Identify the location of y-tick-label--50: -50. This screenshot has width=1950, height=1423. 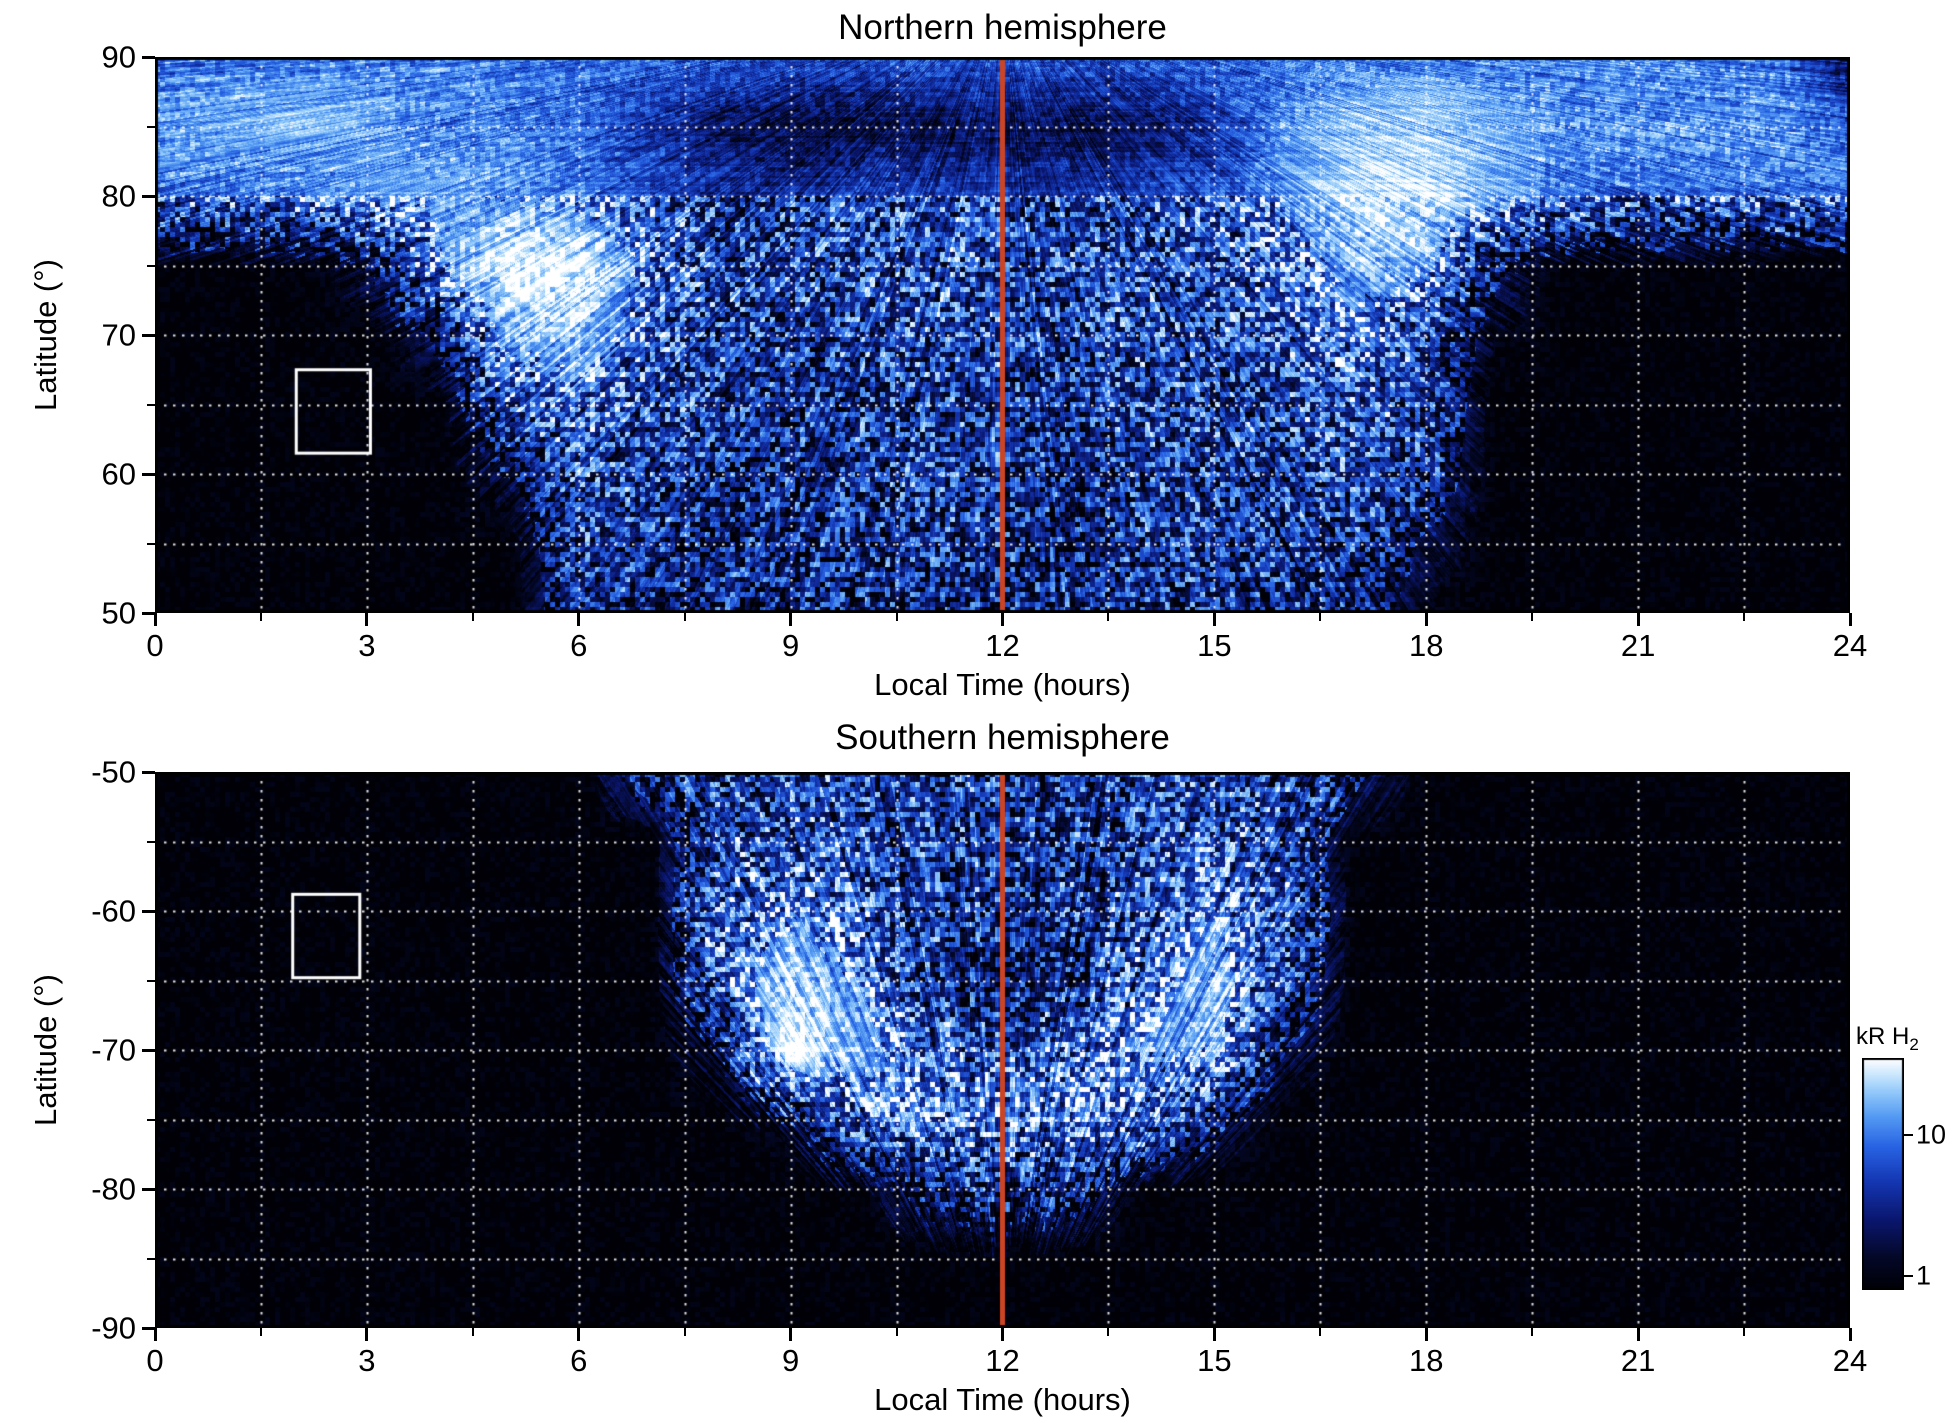
(113, 772).